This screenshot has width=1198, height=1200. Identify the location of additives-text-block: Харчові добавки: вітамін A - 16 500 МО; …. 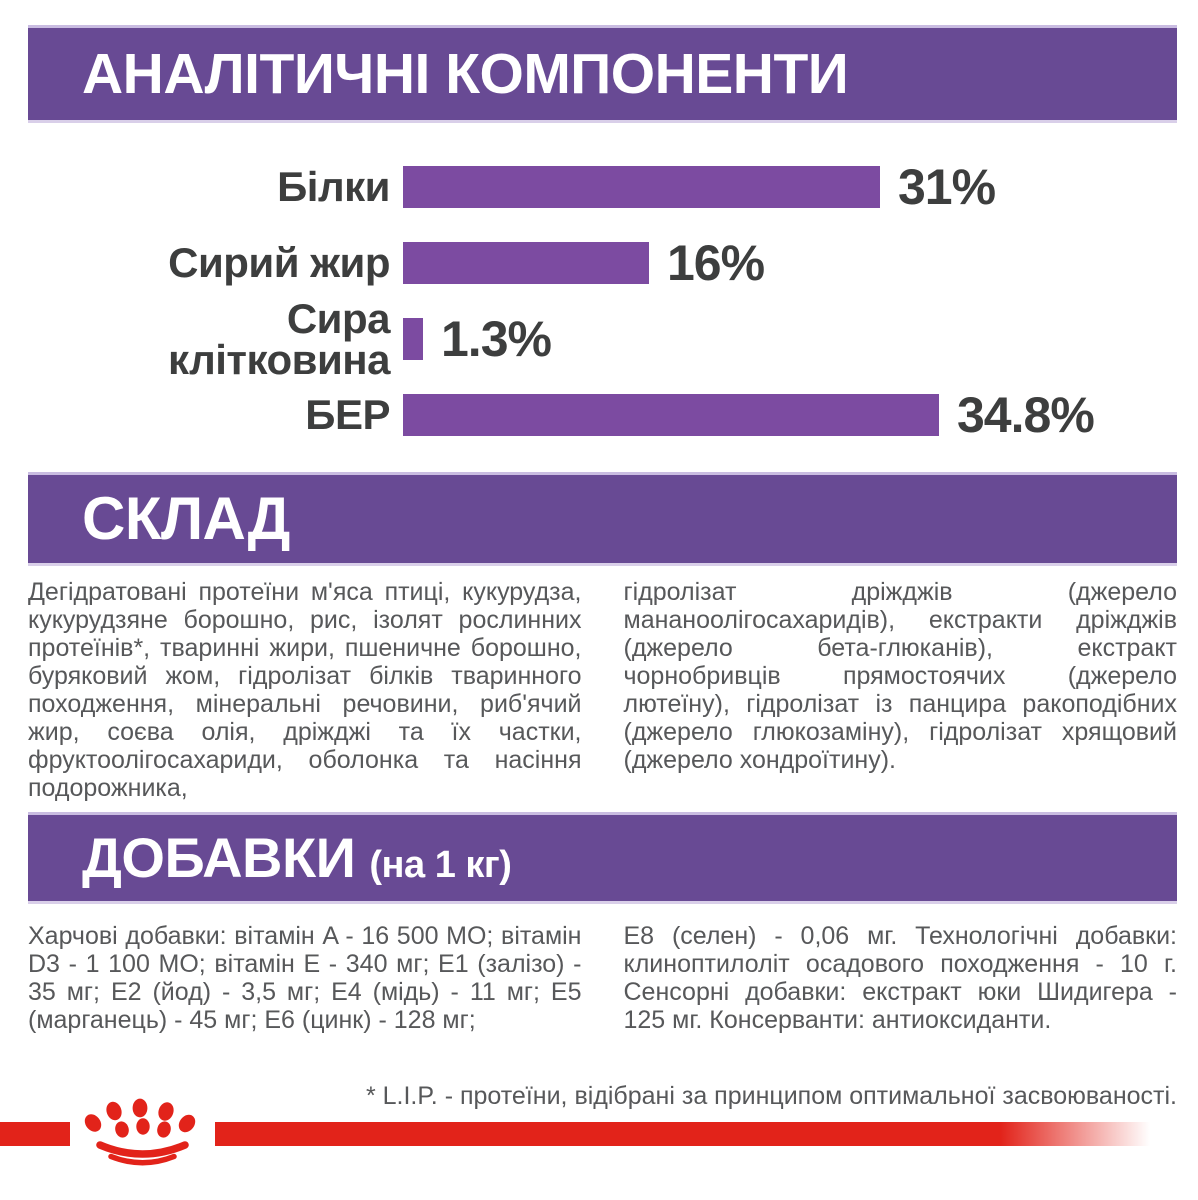
(602, 978).